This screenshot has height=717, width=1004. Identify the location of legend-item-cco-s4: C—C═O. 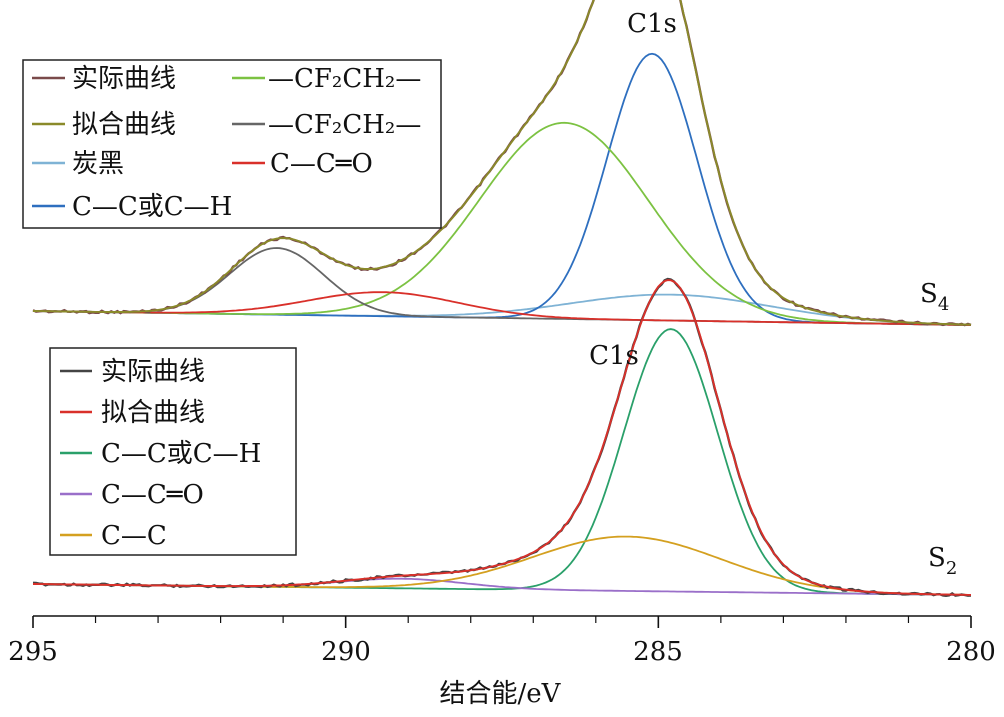
(302, 164).